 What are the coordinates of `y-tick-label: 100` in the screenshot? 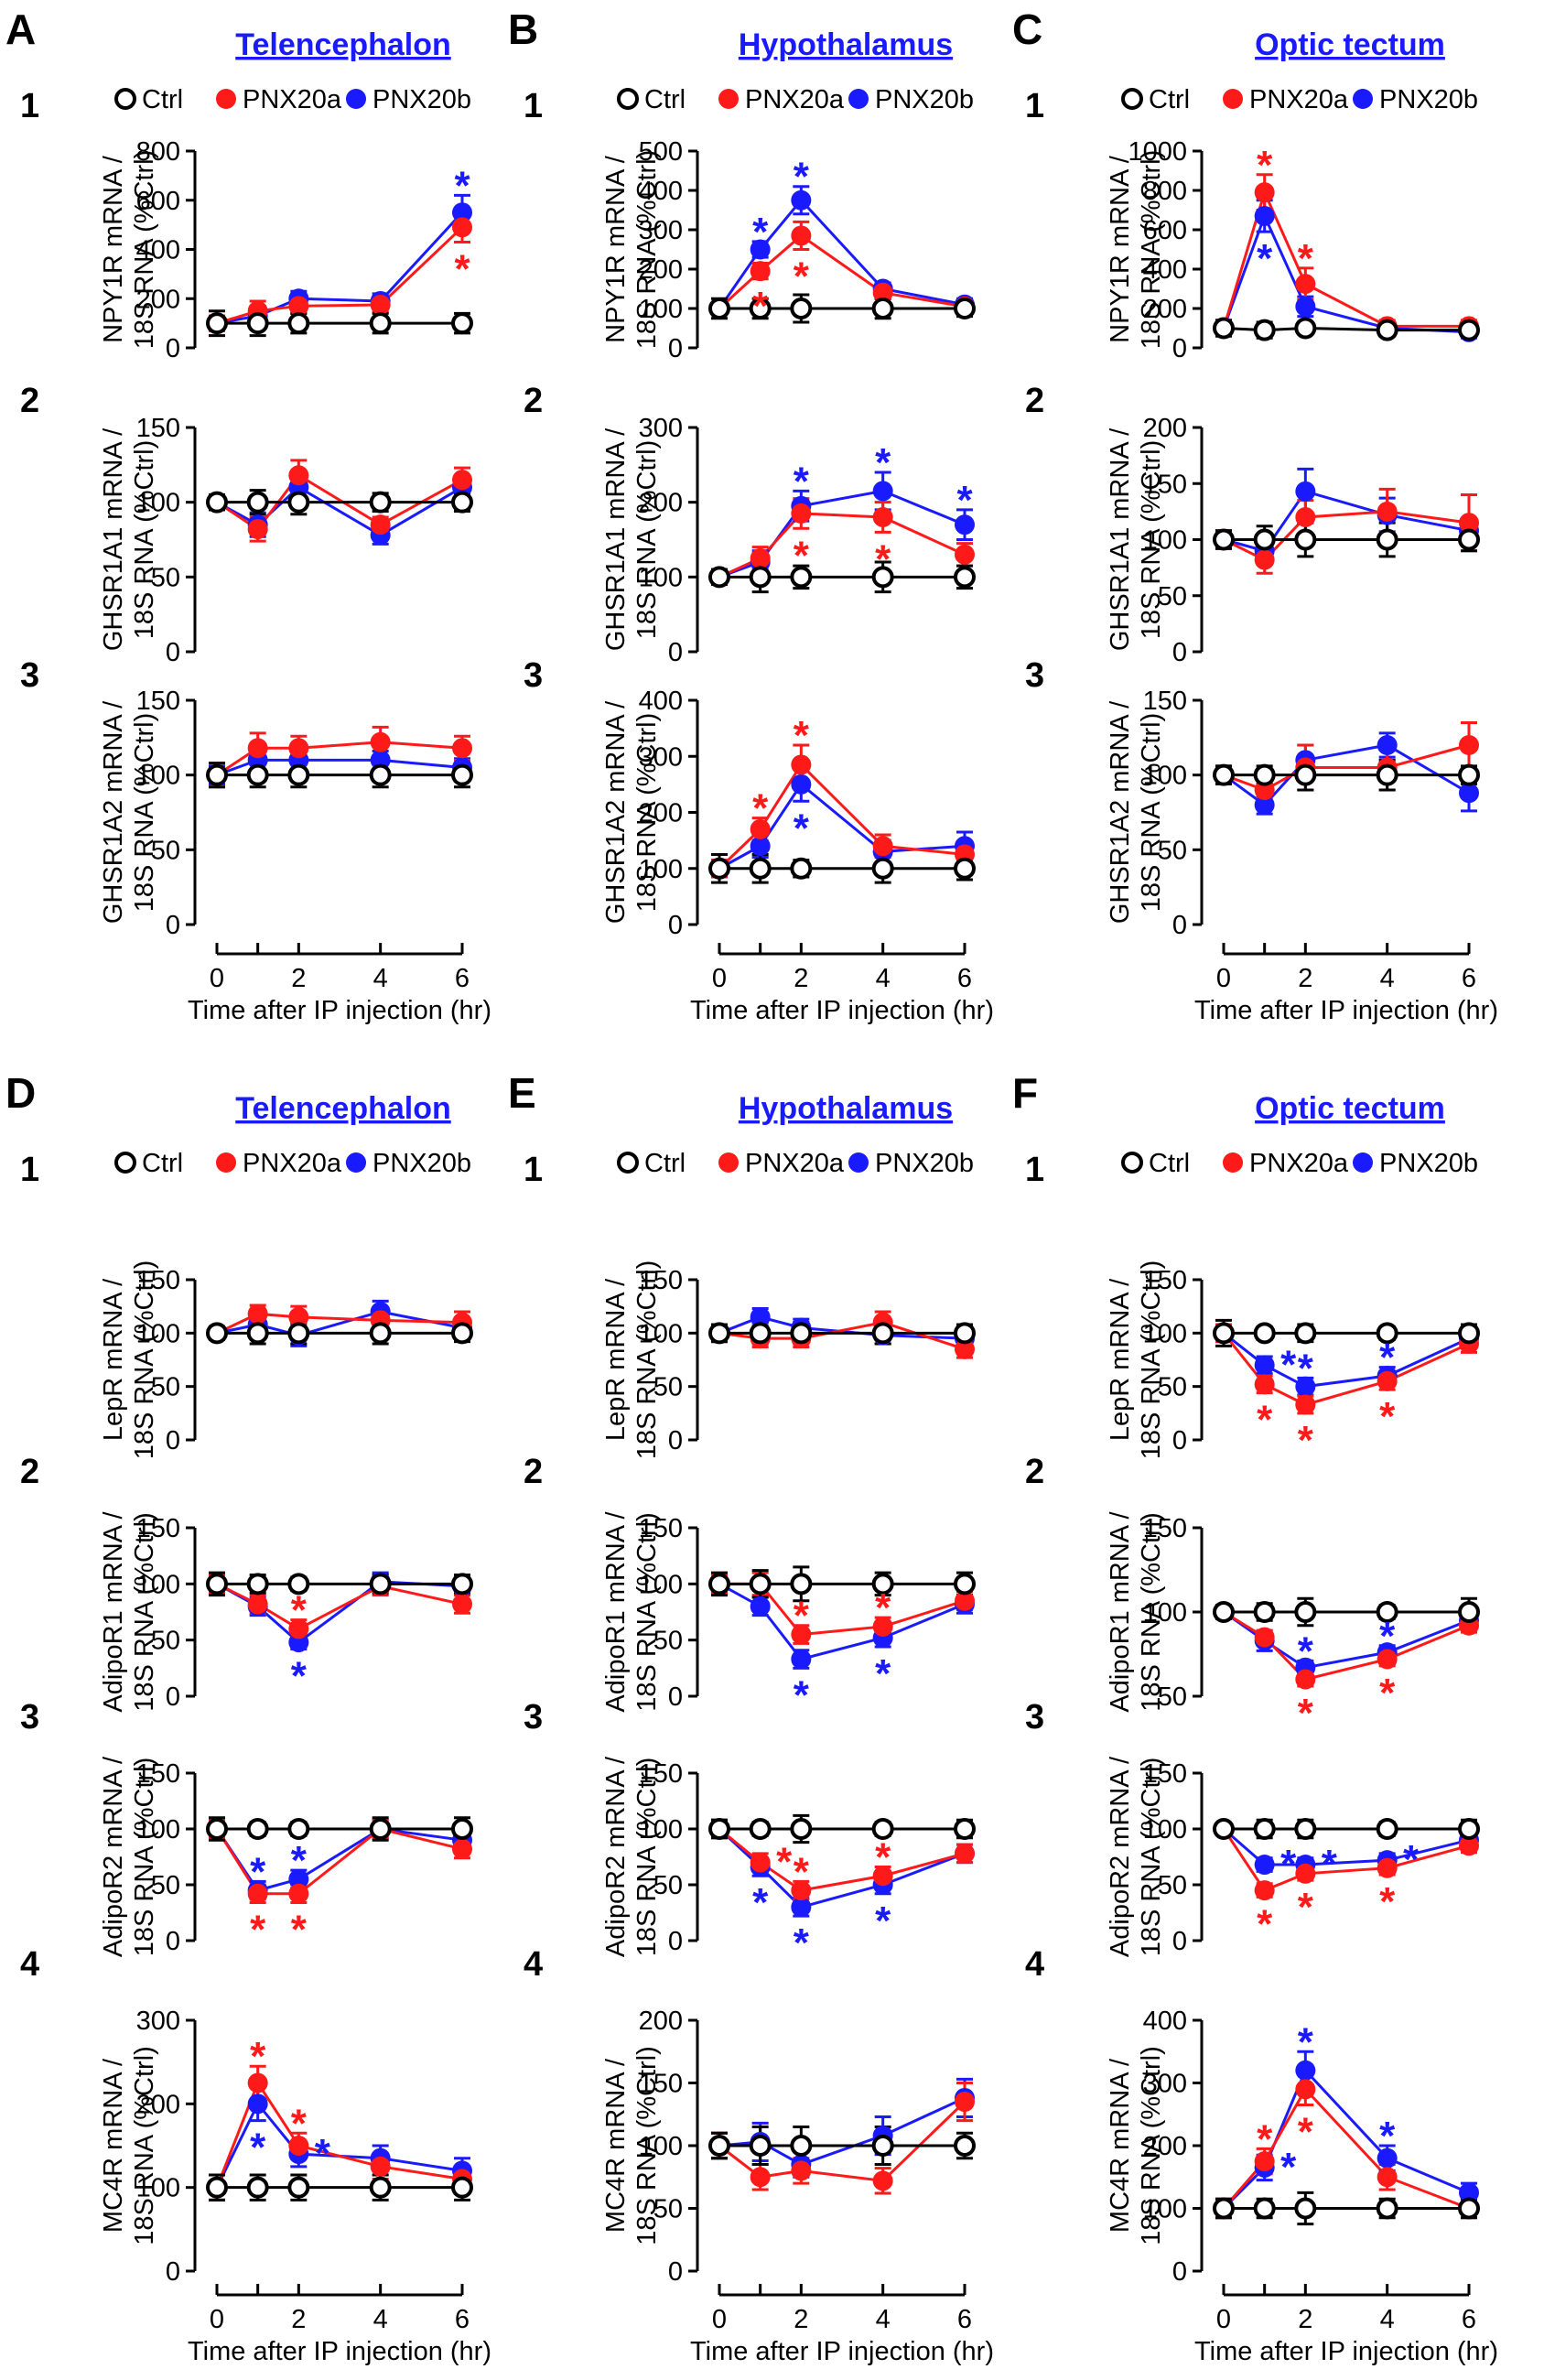 It's located at (158, 1584).